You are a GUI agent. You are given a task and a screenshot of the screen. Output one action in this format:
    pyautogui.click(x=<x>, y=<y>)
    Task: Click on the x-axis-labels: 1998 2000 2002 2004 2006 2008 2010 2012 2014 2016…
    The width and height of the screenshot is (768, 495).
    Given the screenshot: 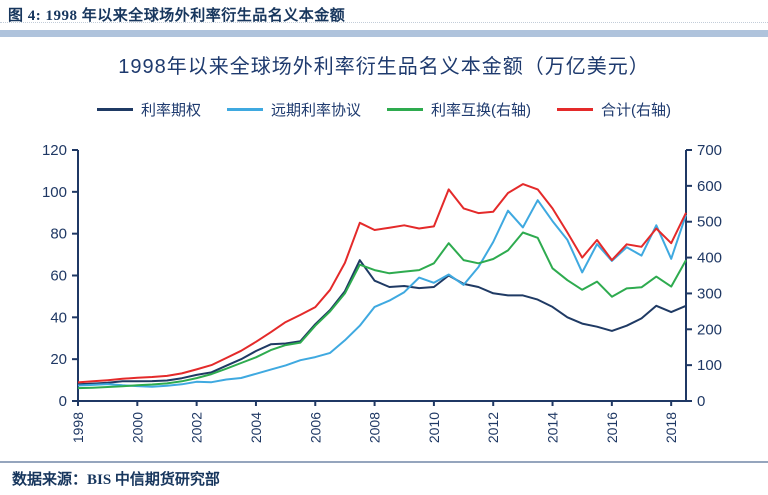 What is the action you would take?
    pyautogui.click(x=374, y=427)
    